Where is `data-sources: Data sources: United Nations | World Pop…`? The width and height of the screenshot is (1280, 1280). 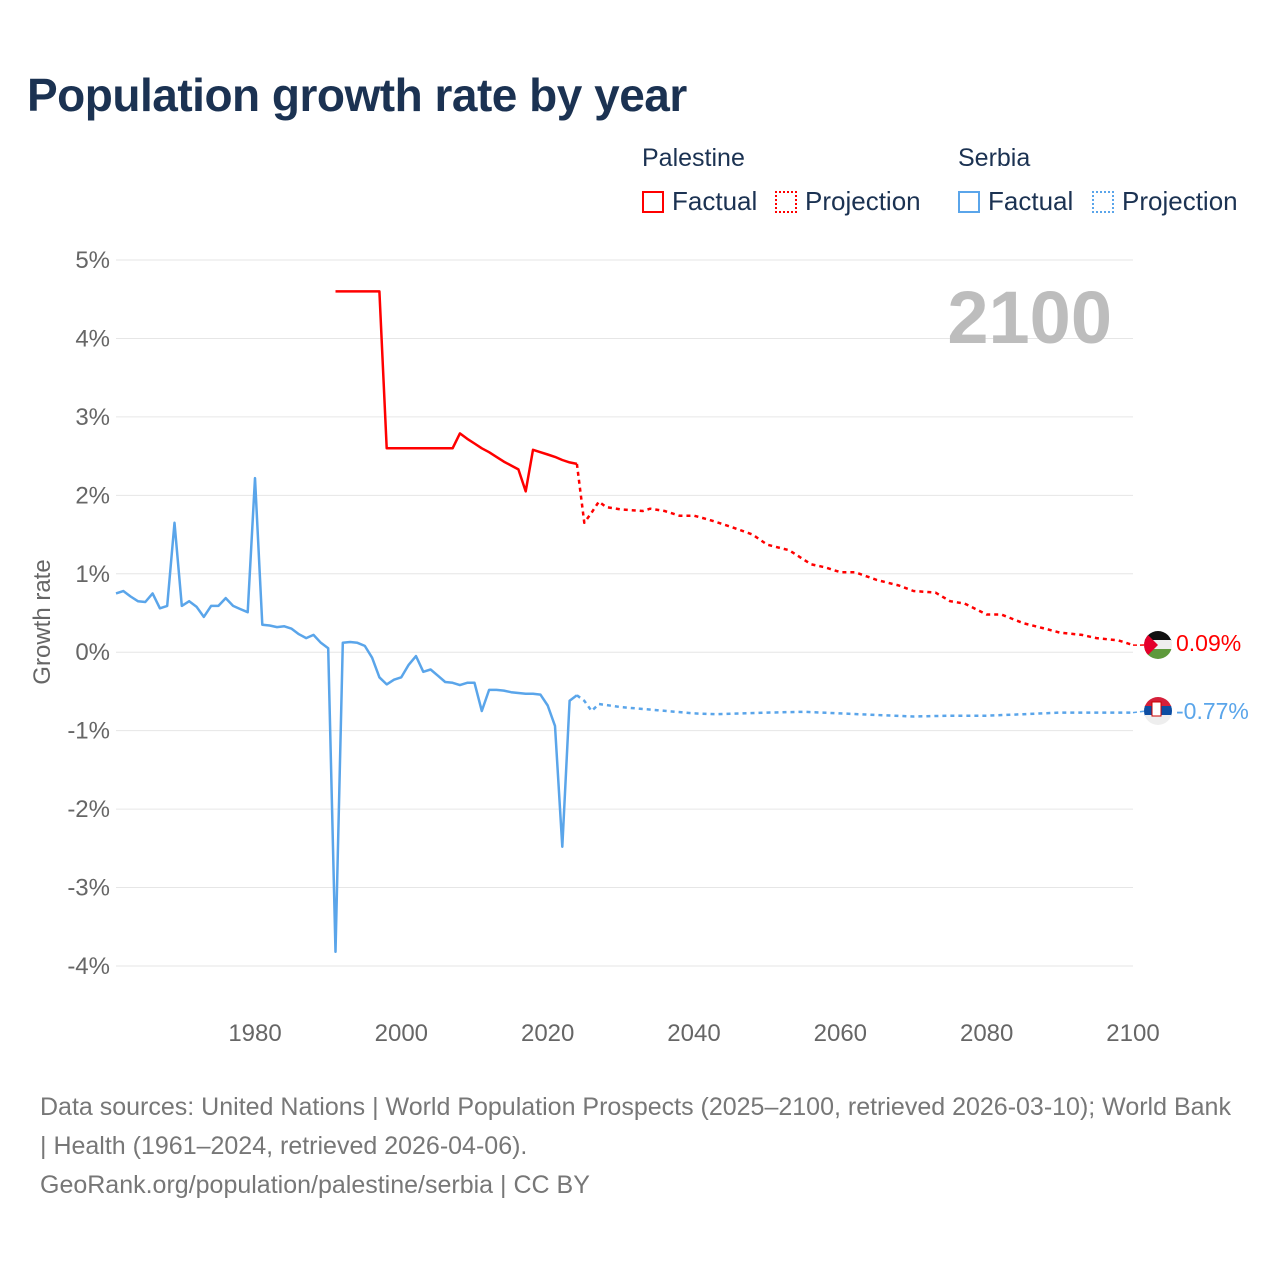 data-sources: Data sources: United Nations | World Pop… is located at coordinates (635, 1126).